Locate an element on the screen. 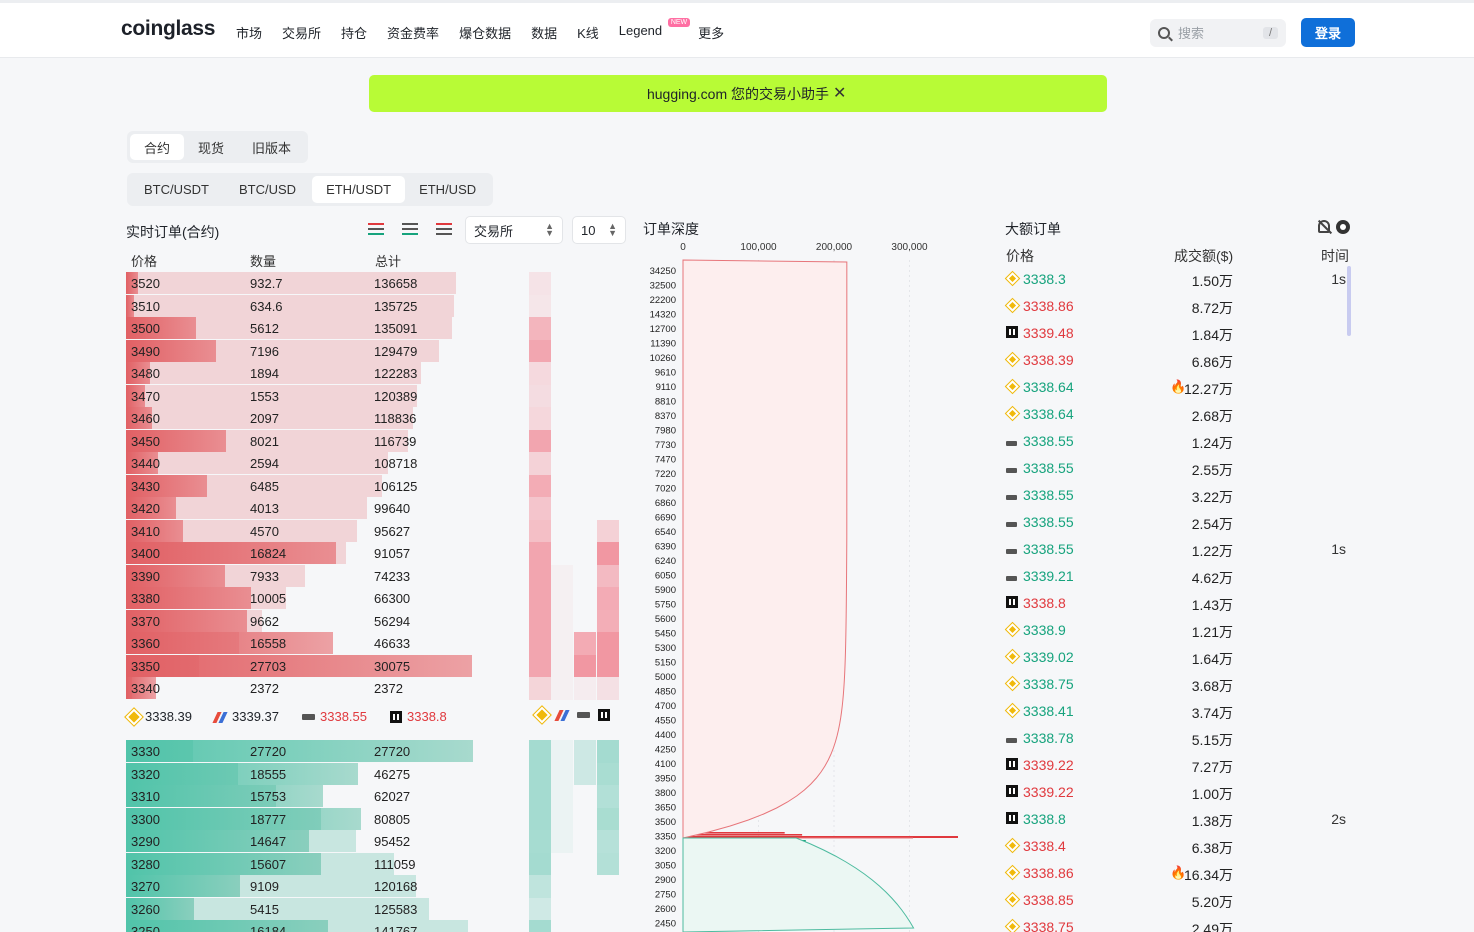  bid-row: 3280 15607 111059 is located at coordinates (301, 863).